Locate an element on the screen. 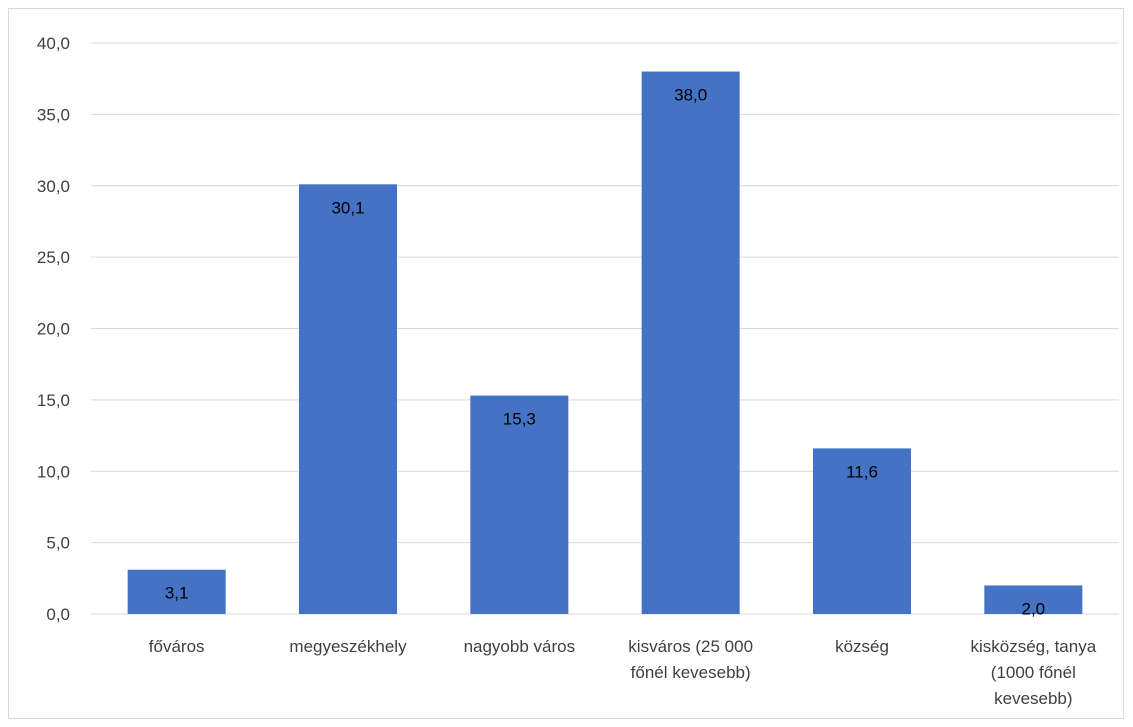  data-label: 11,6 is located at coordinates (862, 471).